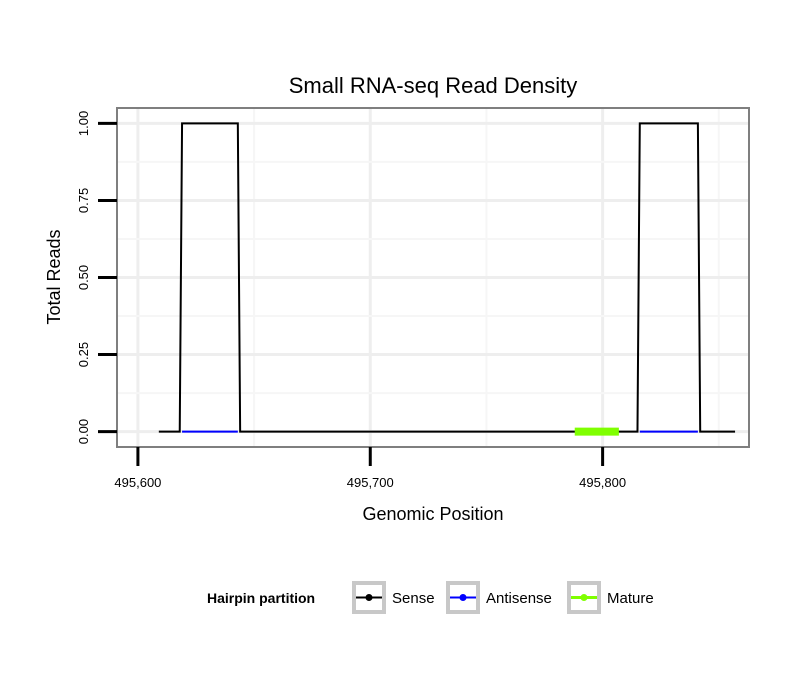 This screenshot has height=690, width=810. Describe the element at coordinates (54, 276) in the screenshot. I see `y-axis-title: Total Reads` at that location.